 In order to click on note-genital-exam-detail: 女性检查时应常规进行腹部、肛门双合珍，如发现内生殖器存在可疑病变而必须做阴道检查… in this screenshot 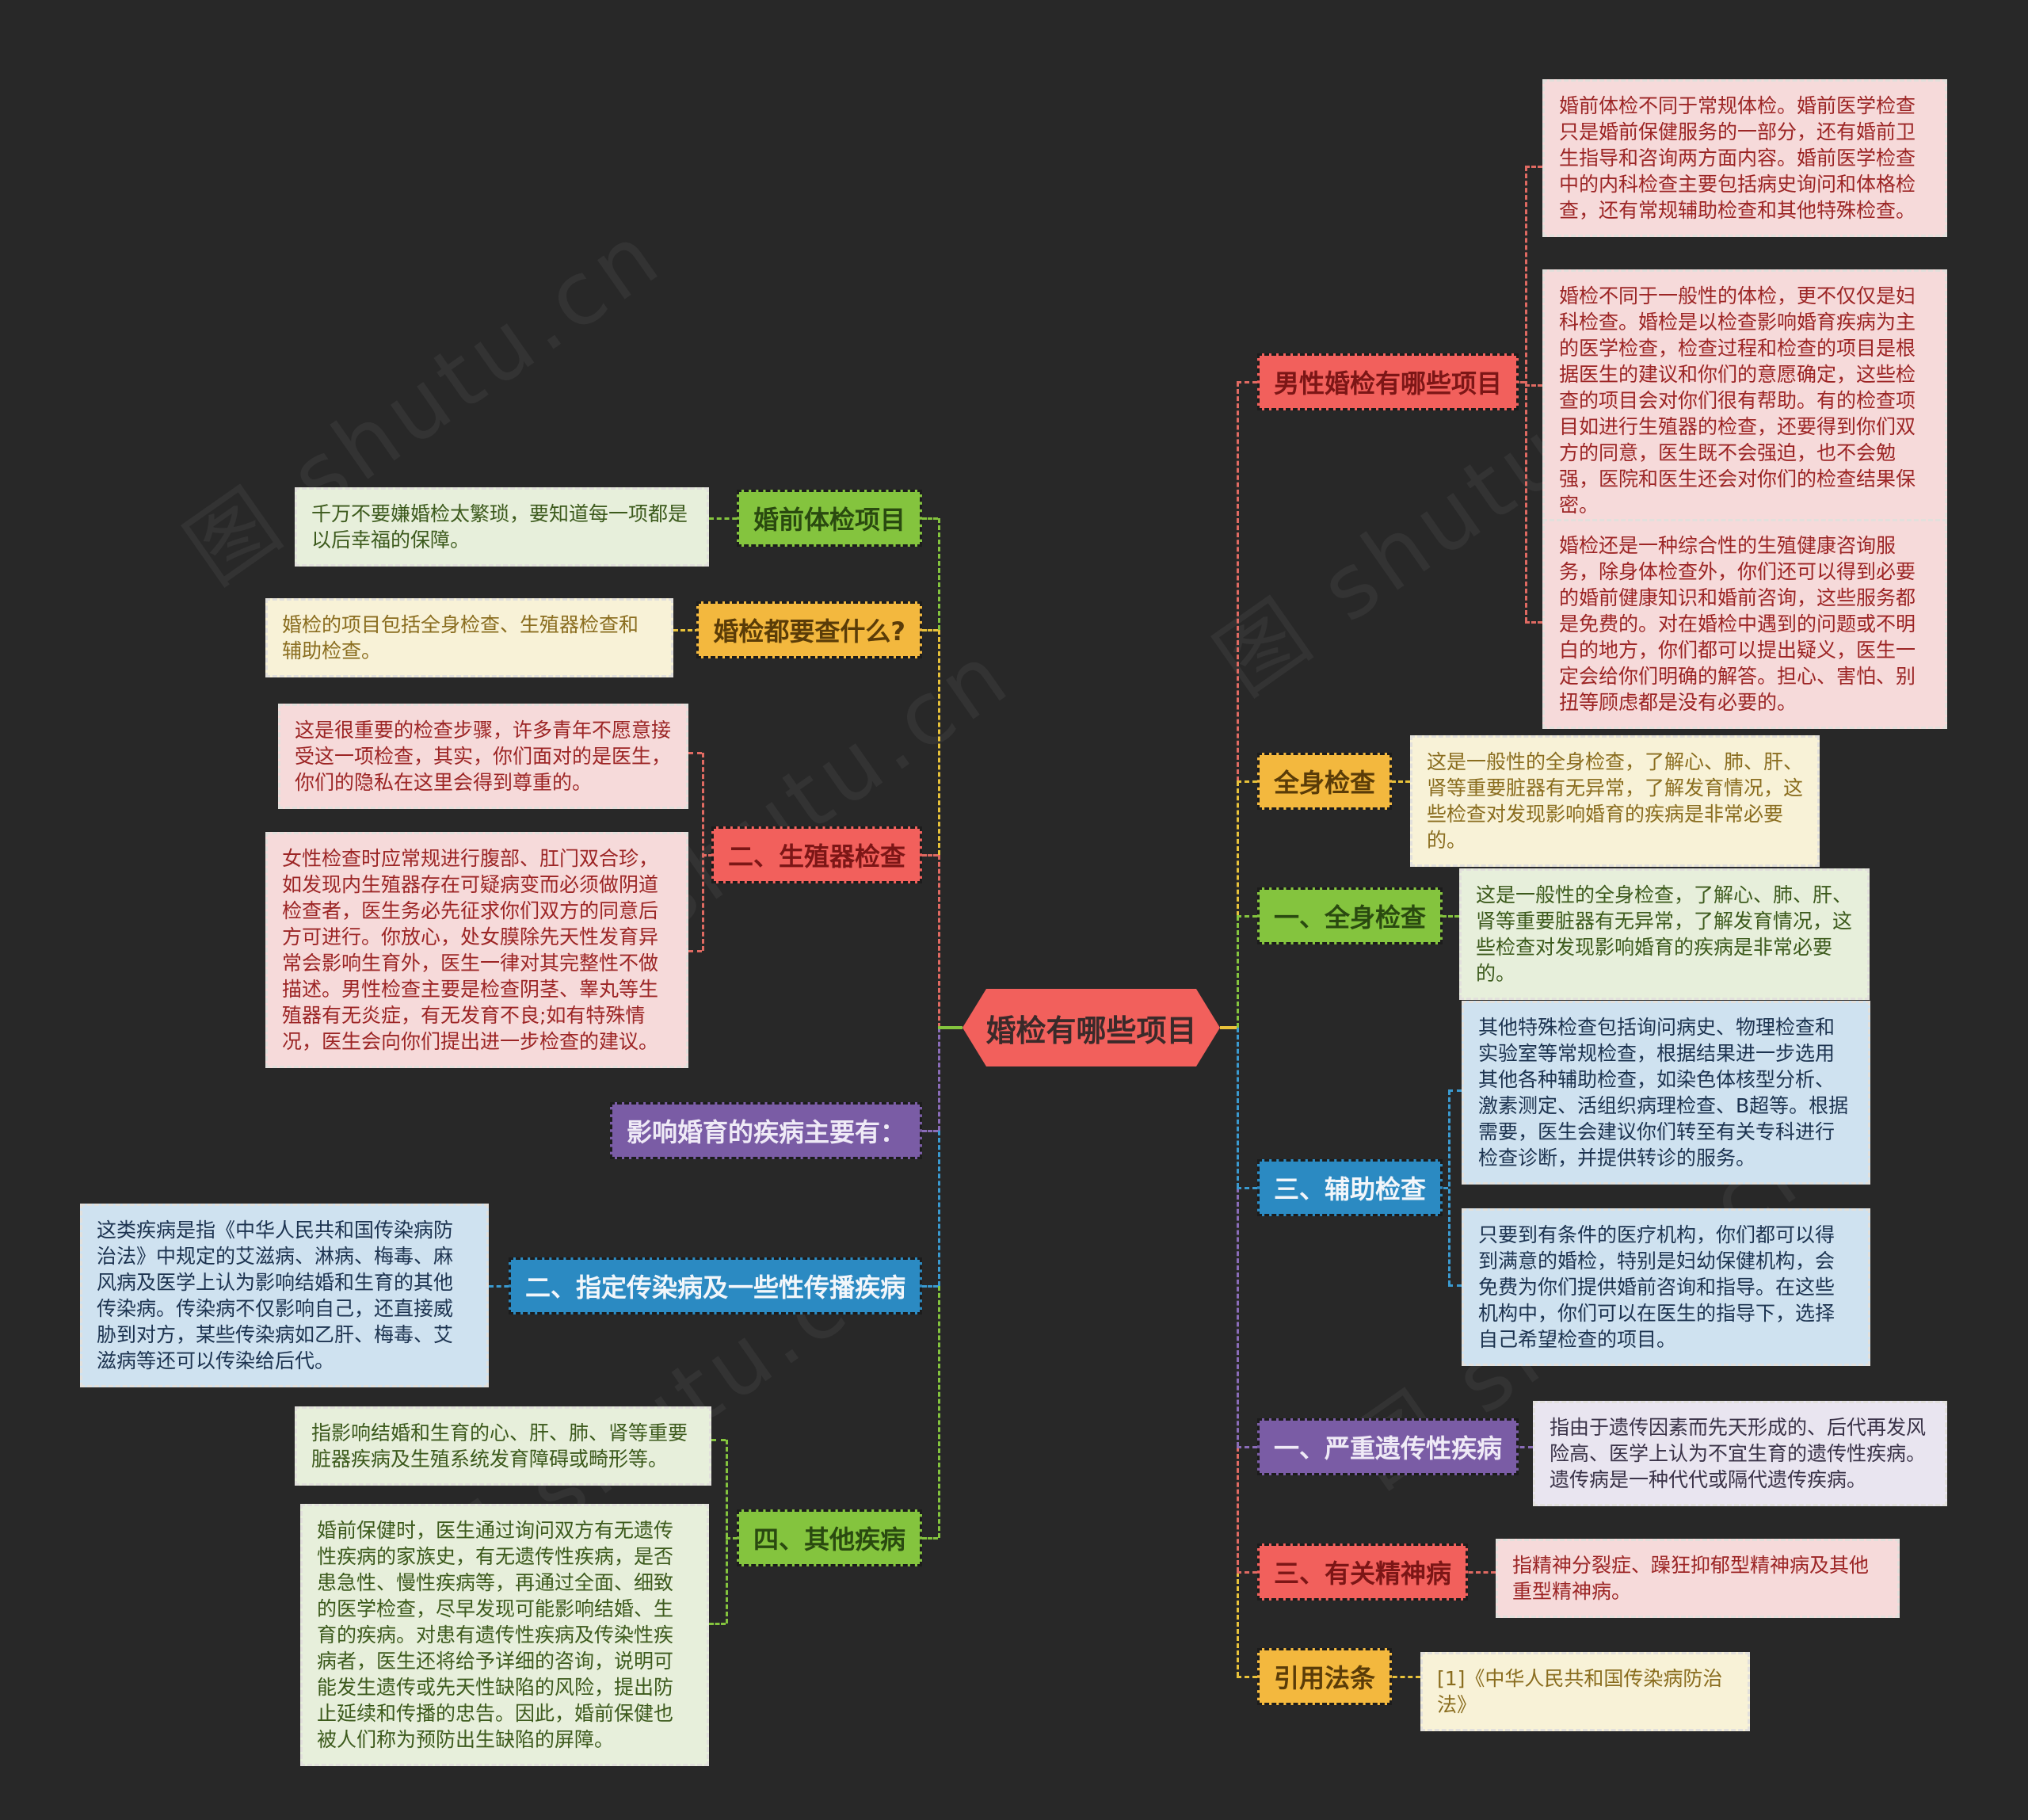, I will do `click(476, 950)`.